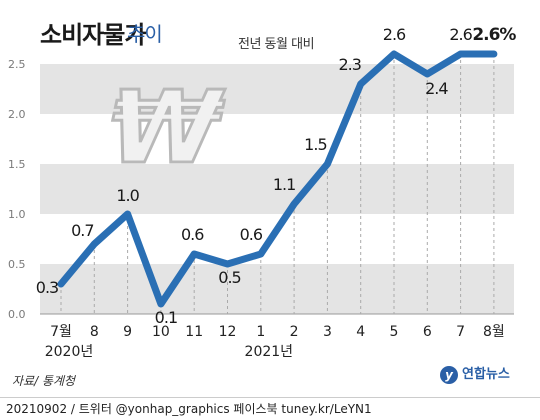 The height and width of the screenshot is (420, 540). Describe the element at coordinates (284, 184) in the screenshot. I see `data-label: 1.1` at that location.